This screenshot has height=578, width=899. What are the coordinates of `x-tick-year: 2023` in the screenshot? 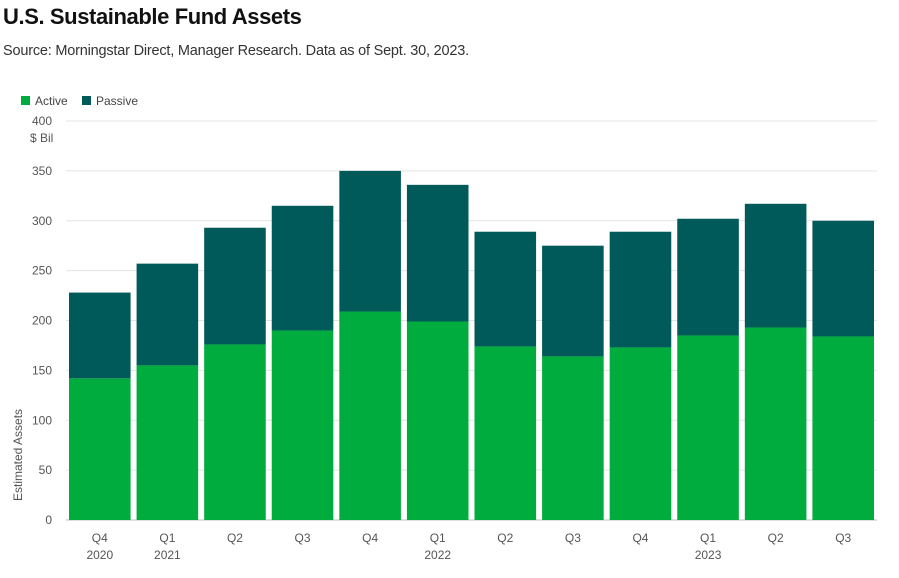 It's located at (708, 555).